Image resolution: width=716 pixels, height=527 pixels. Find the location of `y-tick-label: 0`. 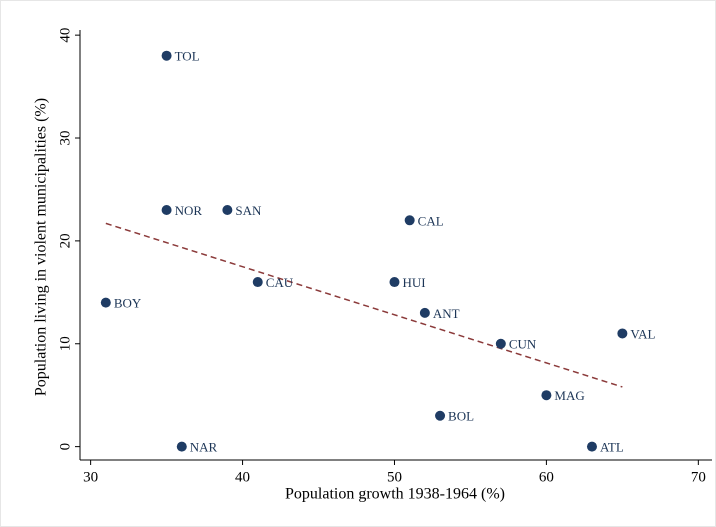

y-tick-label: 0 is located at coordinates (65, 447).